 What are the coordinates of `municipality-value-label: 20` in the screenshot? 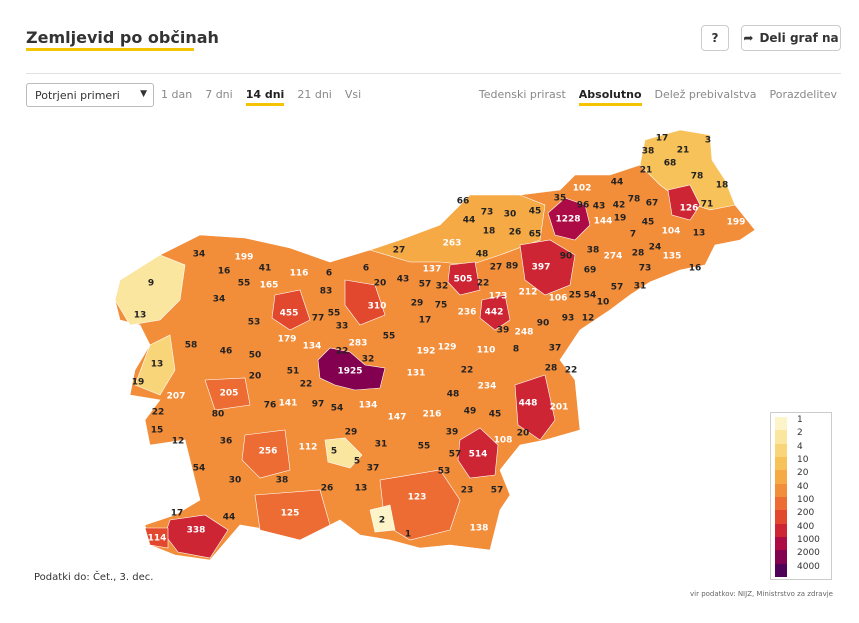 It's located at (380, 284).